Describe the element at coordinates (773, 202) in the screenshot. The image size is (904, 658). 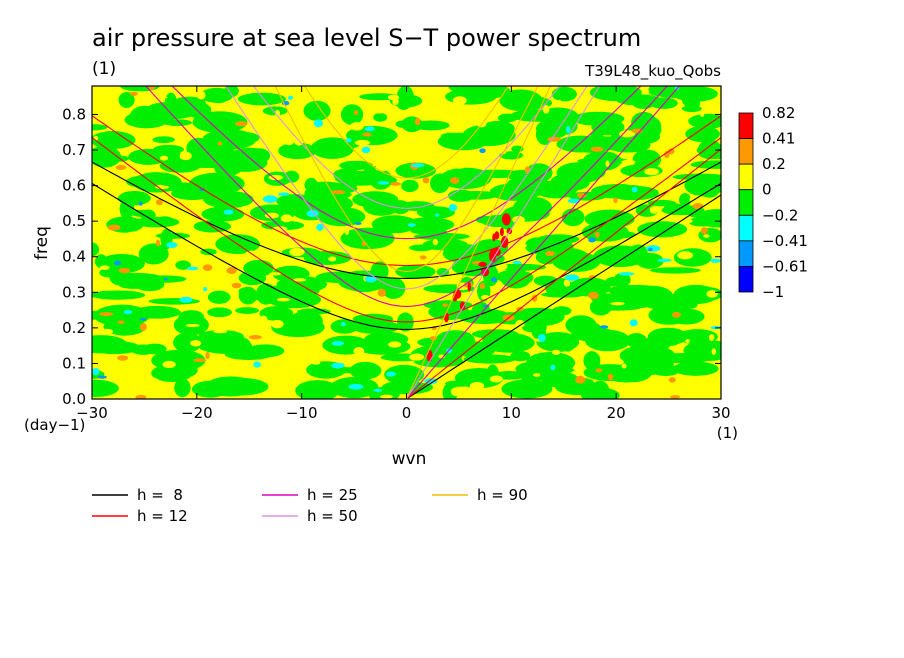
I see `colorbar: 0.82 0.41 0.2 0 −0.2 −0.41 −0.61 −1` at that location.